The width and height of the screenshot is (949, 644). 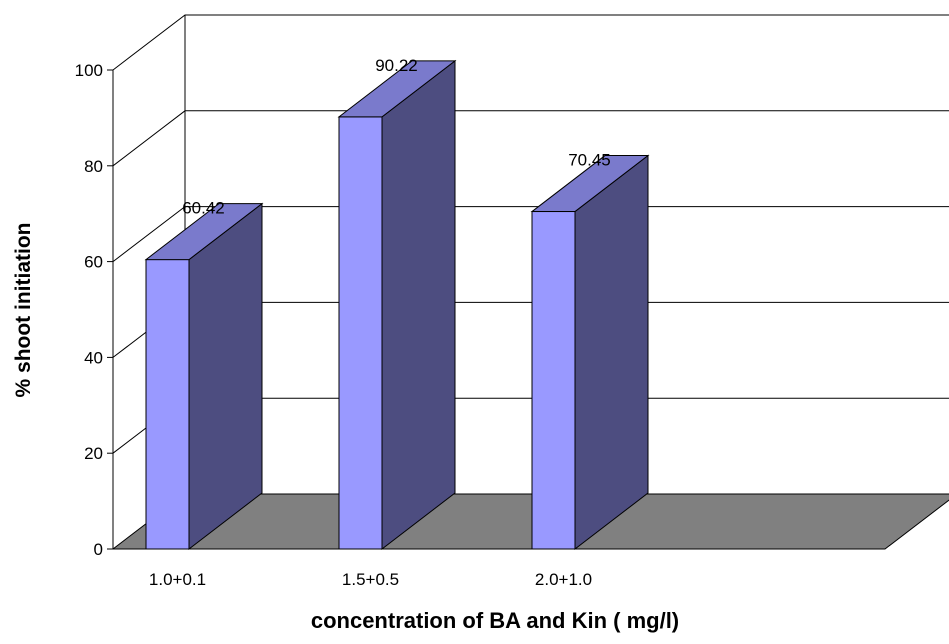 I want to click on x-tick-label: 2.0+1.0, so click(x=563, y=579).